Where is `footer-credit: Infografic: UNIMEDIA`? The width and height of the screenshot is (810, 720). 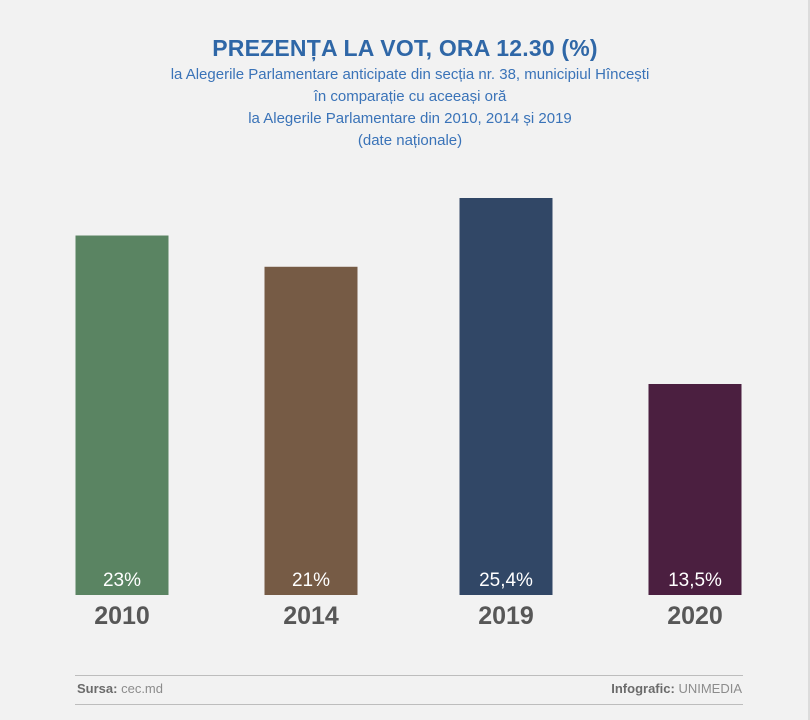
footer-credit: Infografic: UNIMEDIA is located at coordinates (676, 689).